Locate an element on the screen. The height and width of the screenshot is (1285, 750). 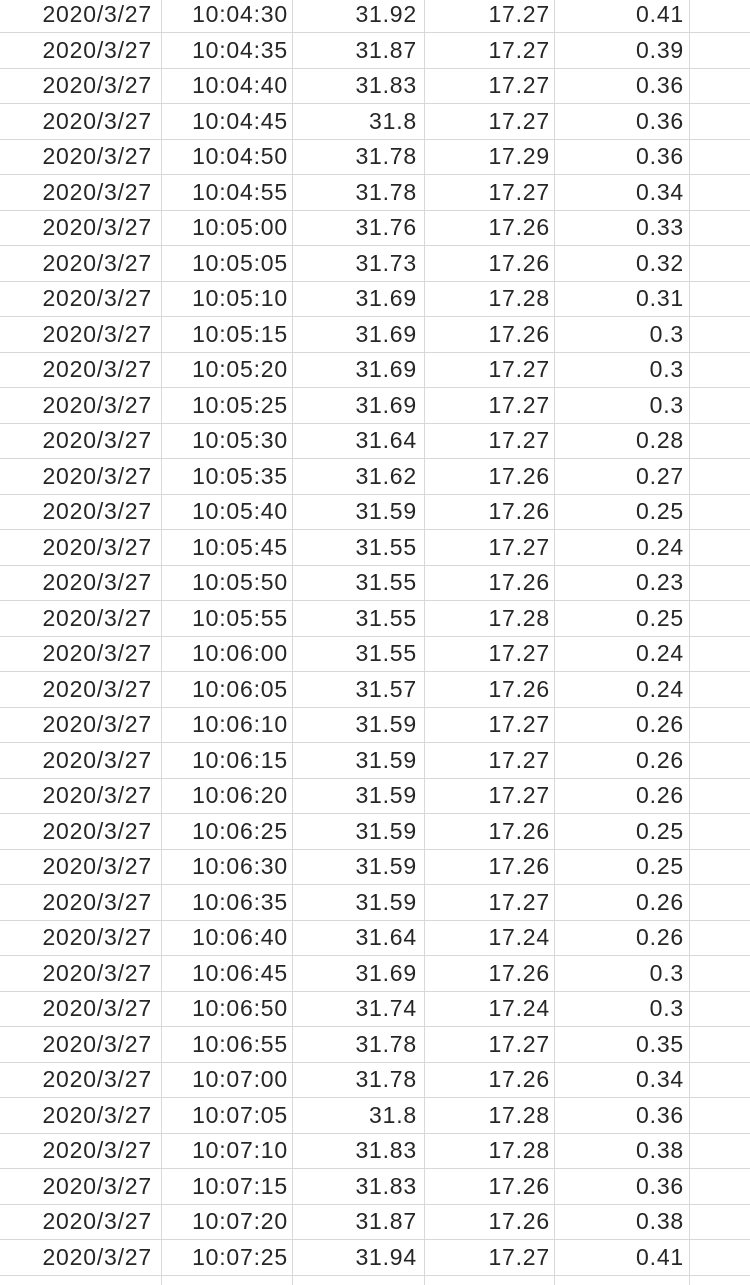
table-cell-value1: 31.78 is located at coordinates (359, 1044).